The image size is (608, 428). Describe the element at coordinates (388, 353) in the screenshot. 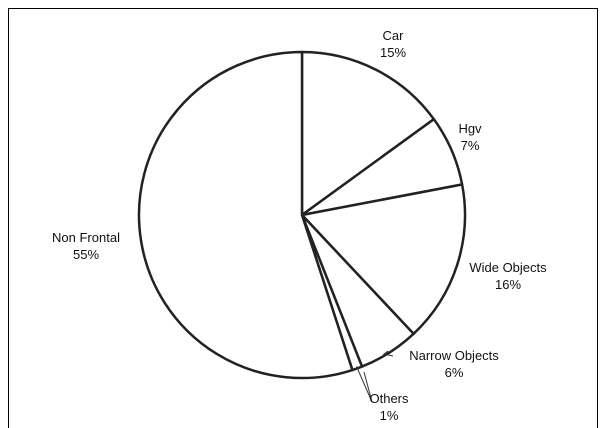

I see `leader-line-narrow-objects` at that location.